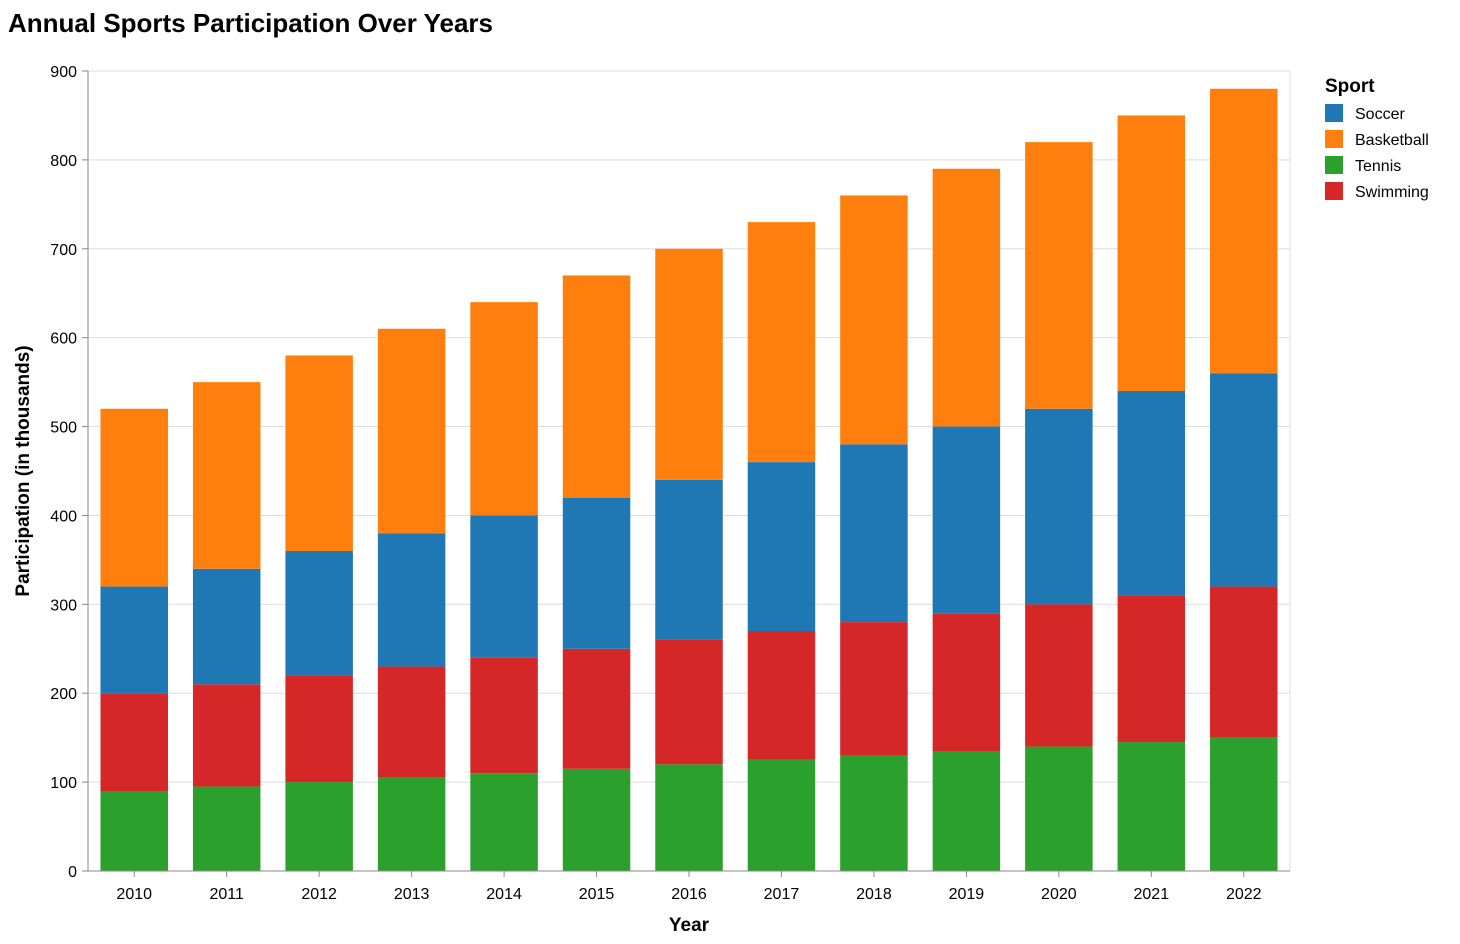  Describe the element at coordinates (319, 729) in the screenshot. I see `bar-swimming-2012` at that location.